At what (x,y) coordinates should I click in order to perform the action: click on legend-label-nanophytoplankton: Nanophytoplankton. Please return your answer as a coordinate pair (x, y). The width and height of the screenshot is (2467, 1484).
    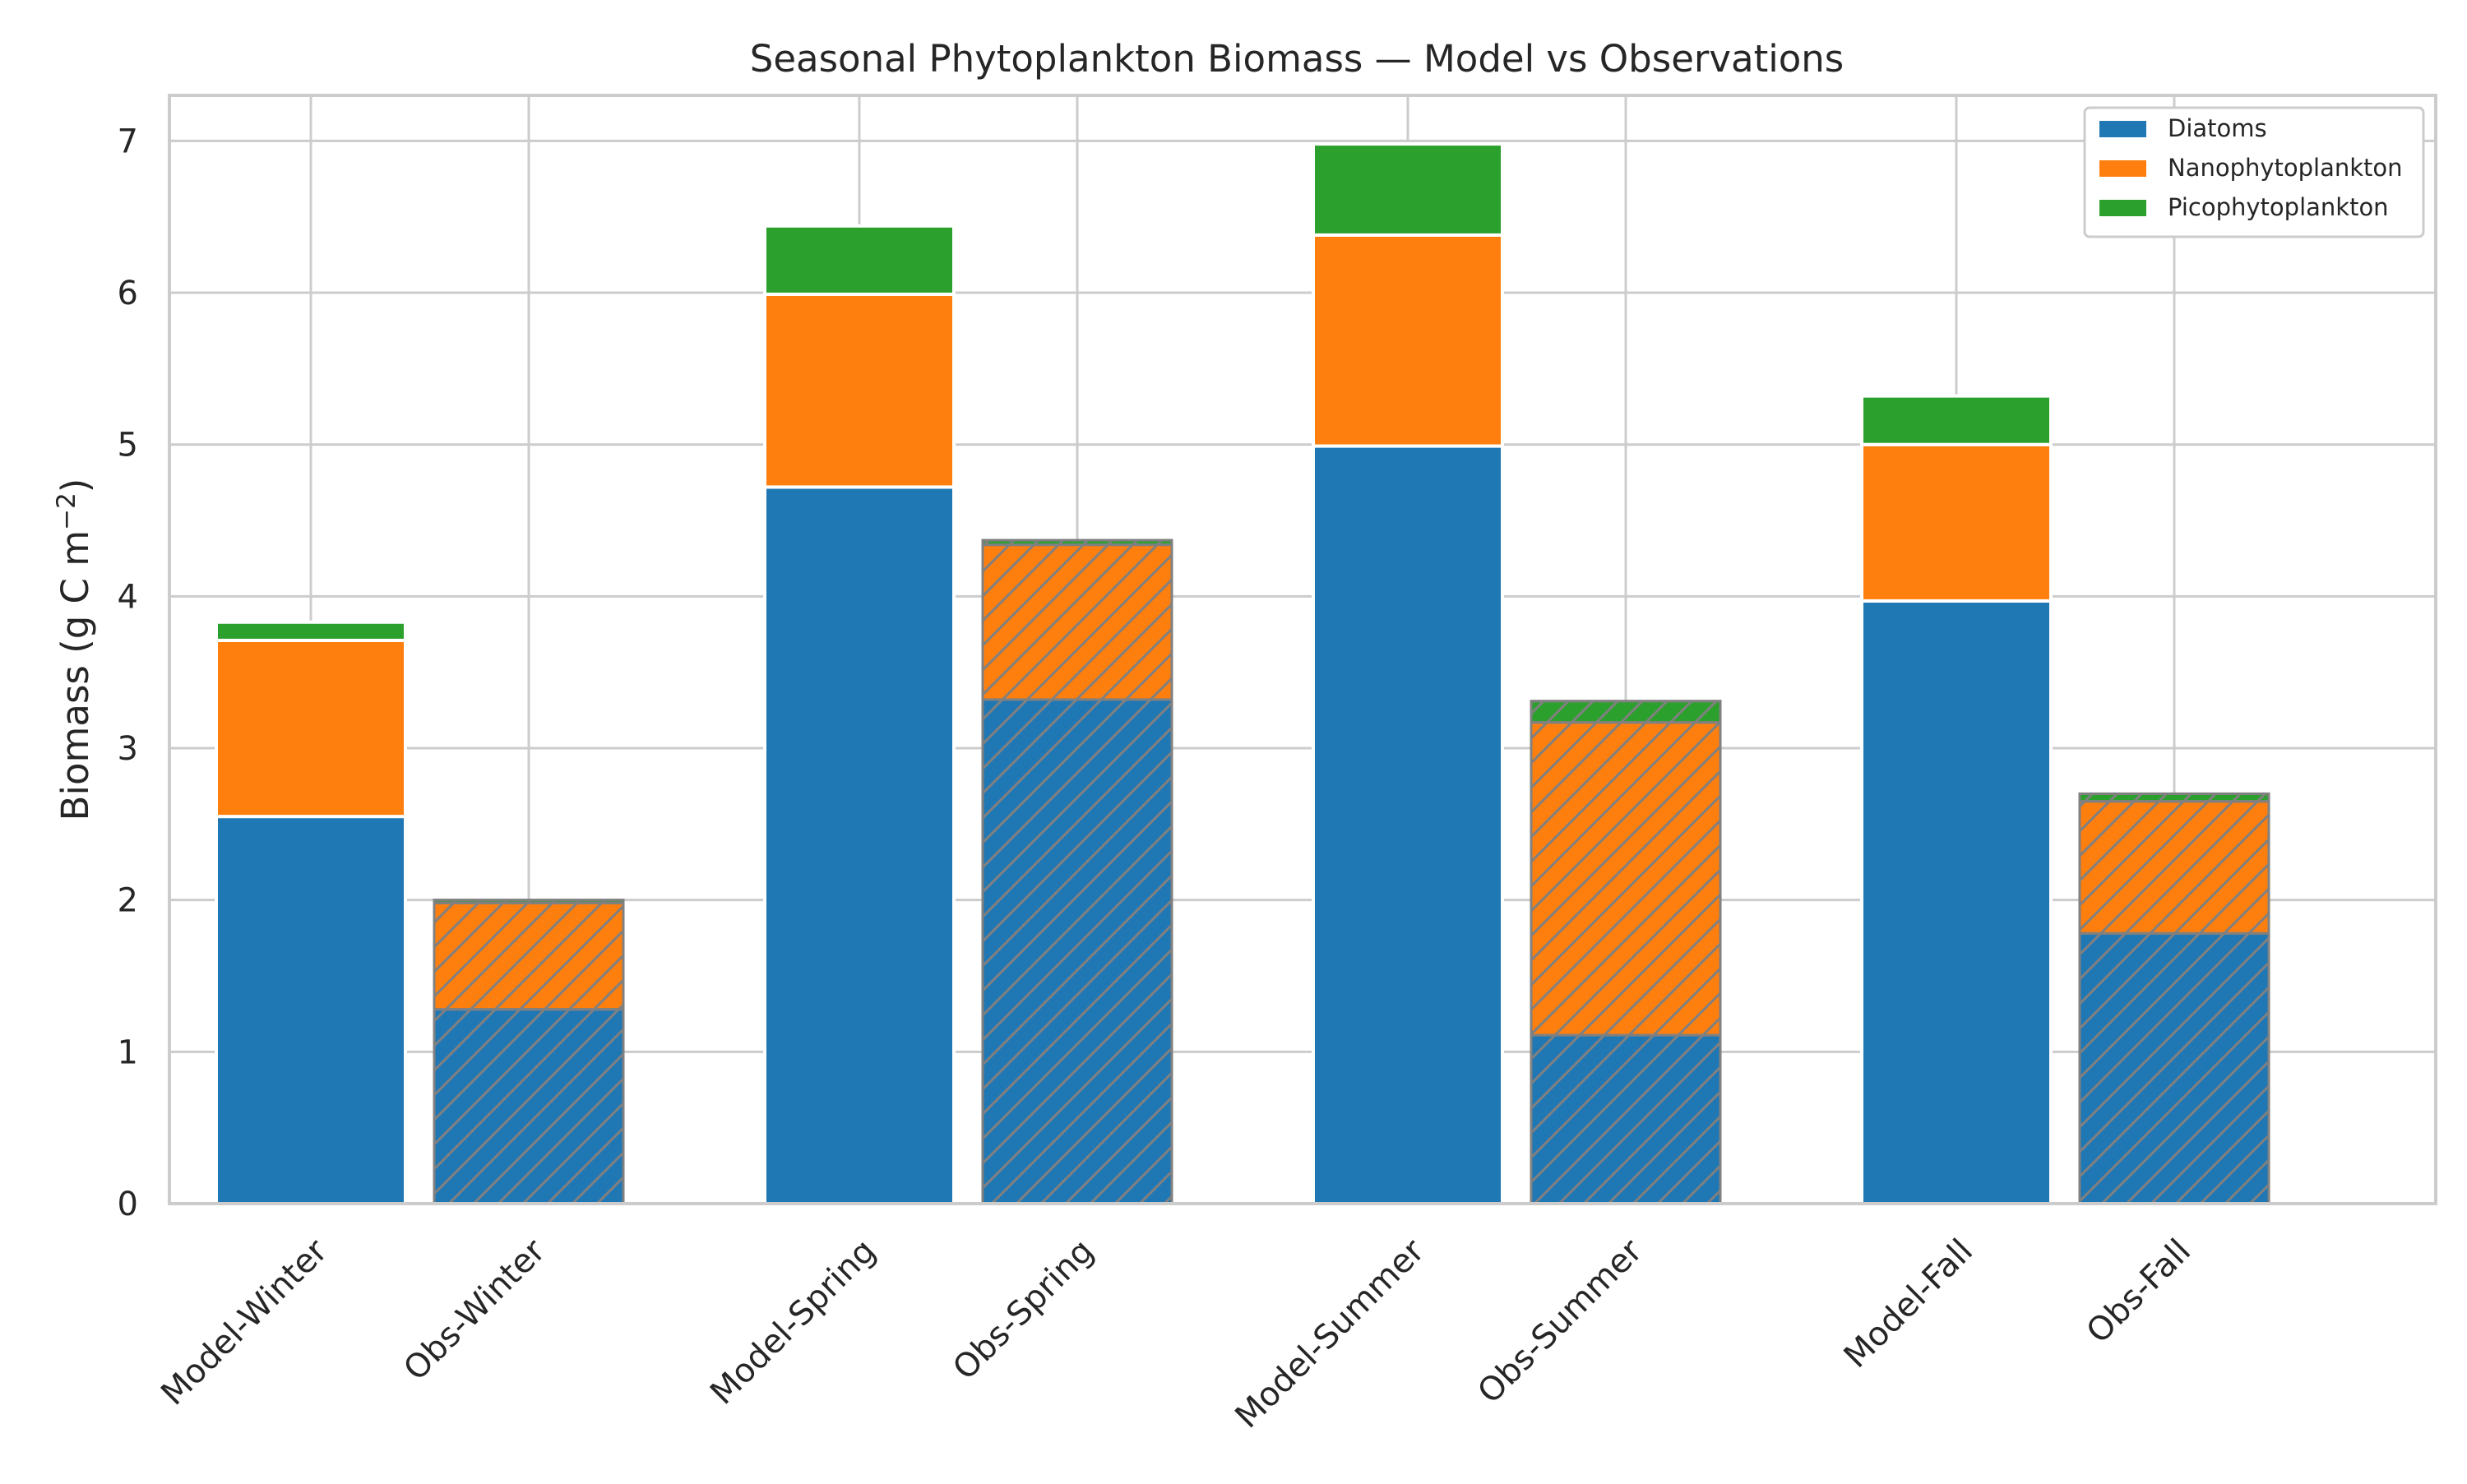
    Looking at the image, I should click on (2285, 168).